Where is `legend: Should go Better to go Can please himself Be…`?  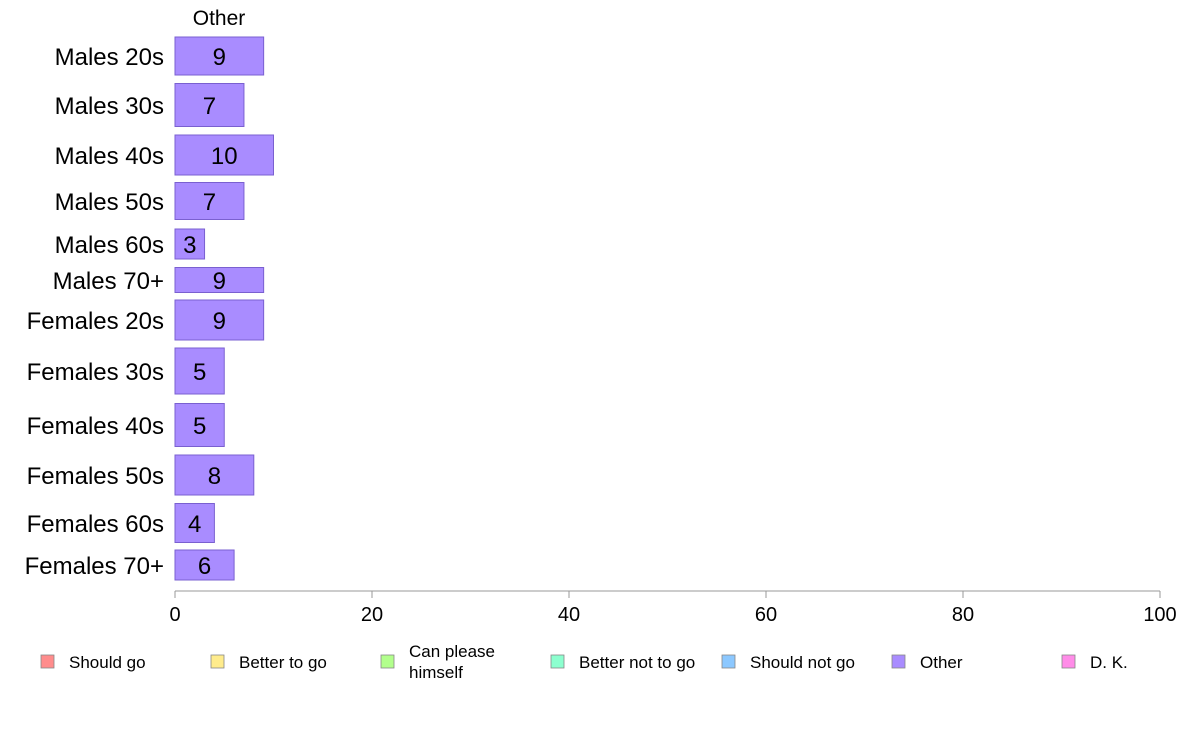
legend: Should go Better to go Can please himself Be… is located at coordinates (584, 662).